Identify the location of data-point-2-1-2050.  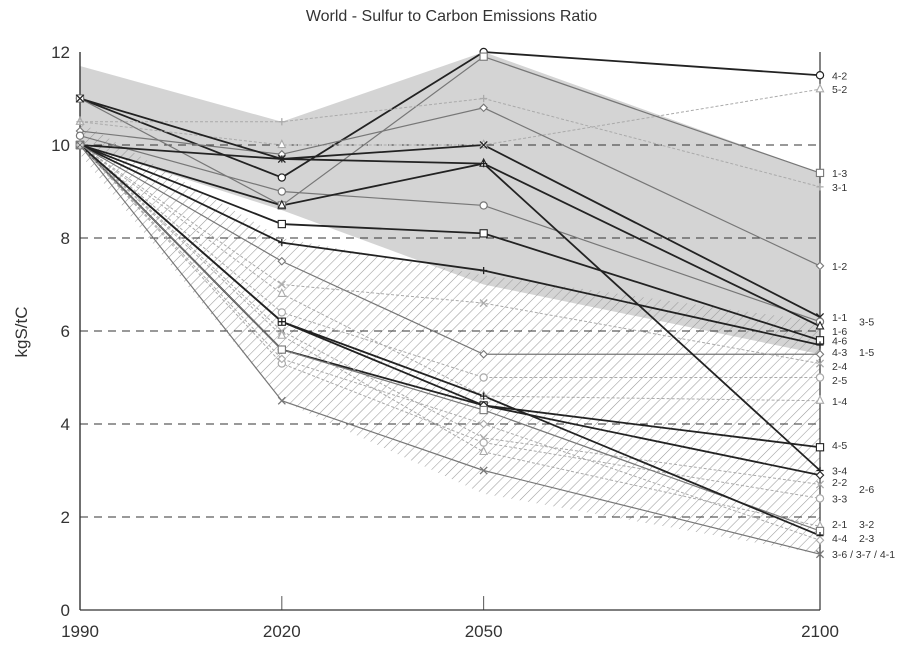
(484, 451).